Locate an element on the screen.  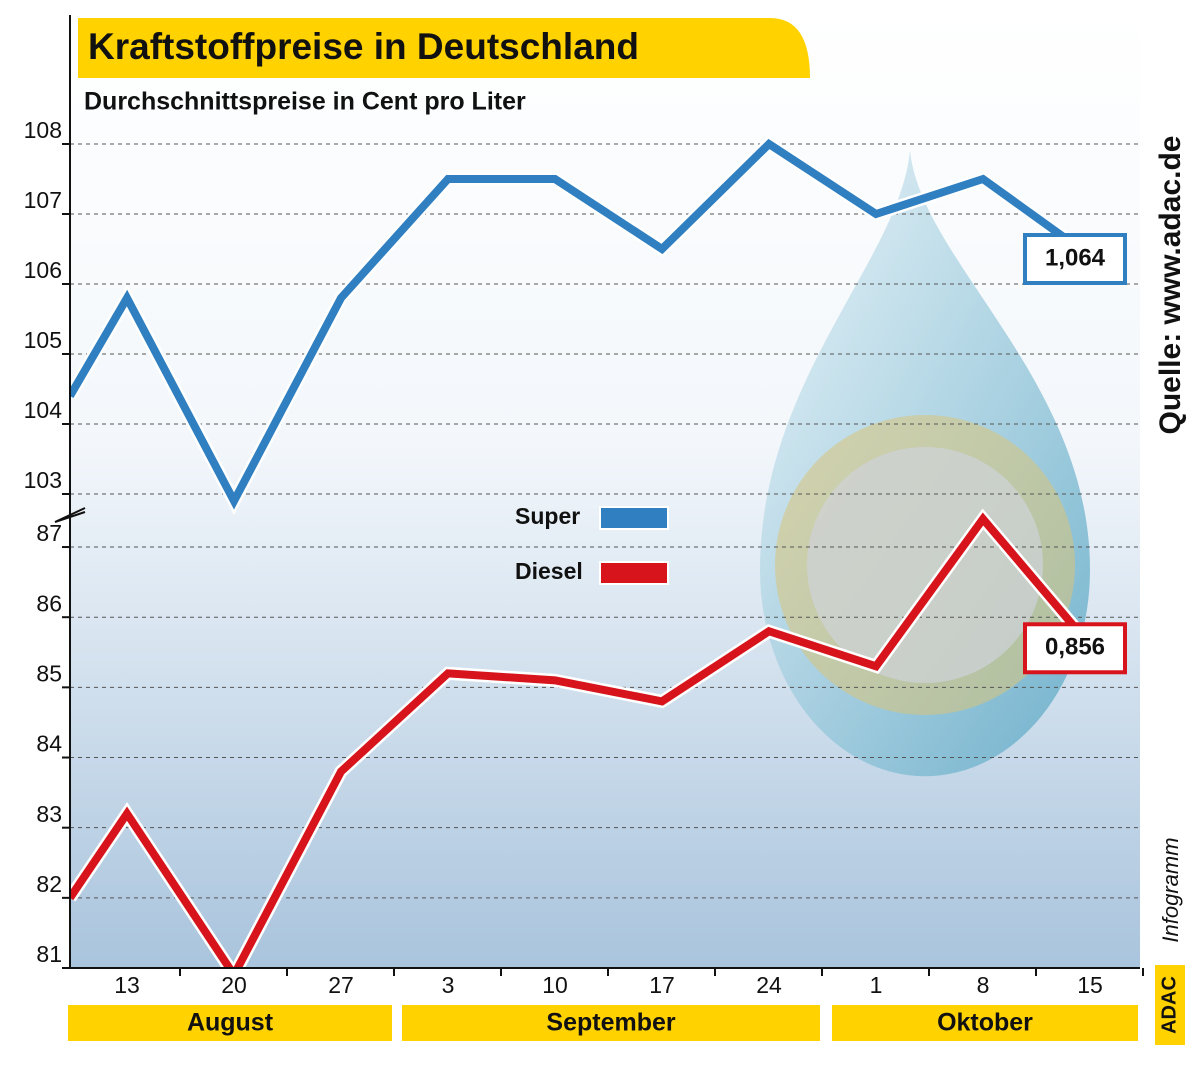
x-tick-label: 15 is located at coordinates (1090, 985).